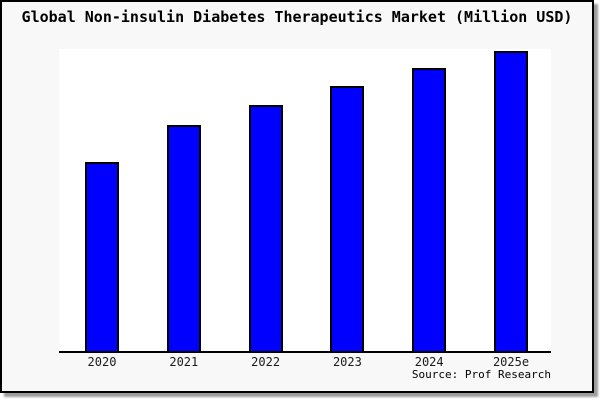 The width and height of the screenshot is (600, 400). What do you see at coordinates (265, 228) in the screenshot?
I see `bar-2022` at bounding box center [265, 228].